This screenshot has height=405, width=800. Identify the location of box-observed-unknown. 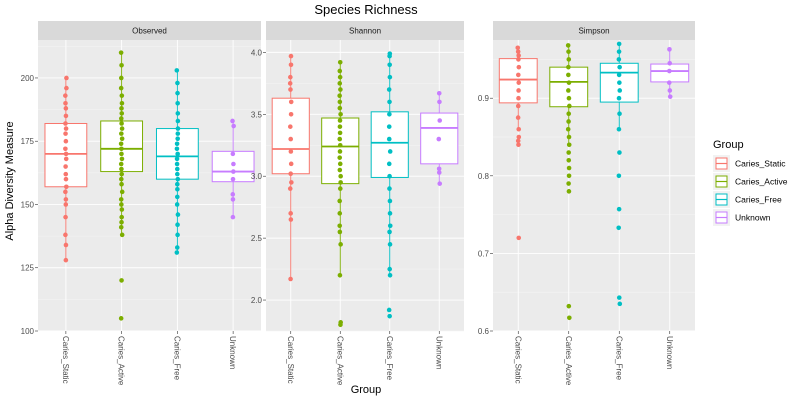
(233, 169).